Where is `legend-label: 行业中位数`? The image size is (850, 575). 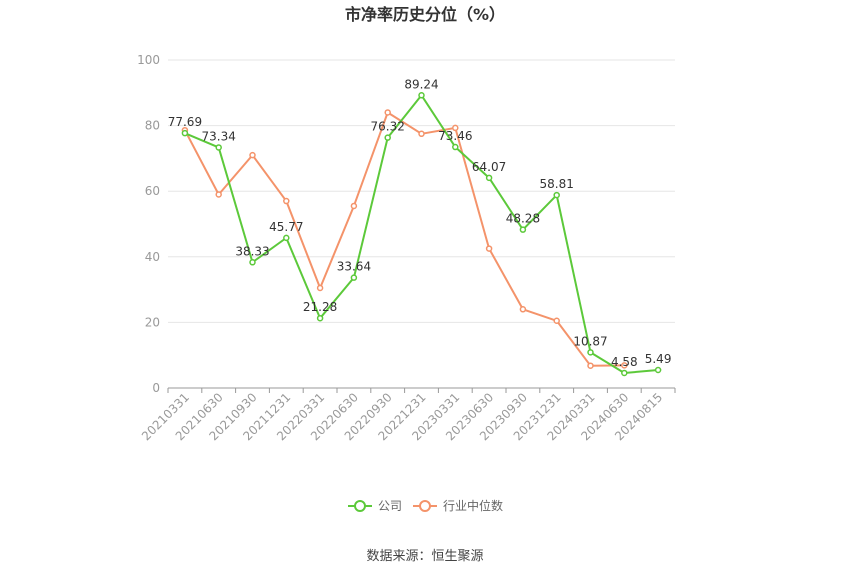 legend-label: 行业中位数 is located at coordinates (473, 505).